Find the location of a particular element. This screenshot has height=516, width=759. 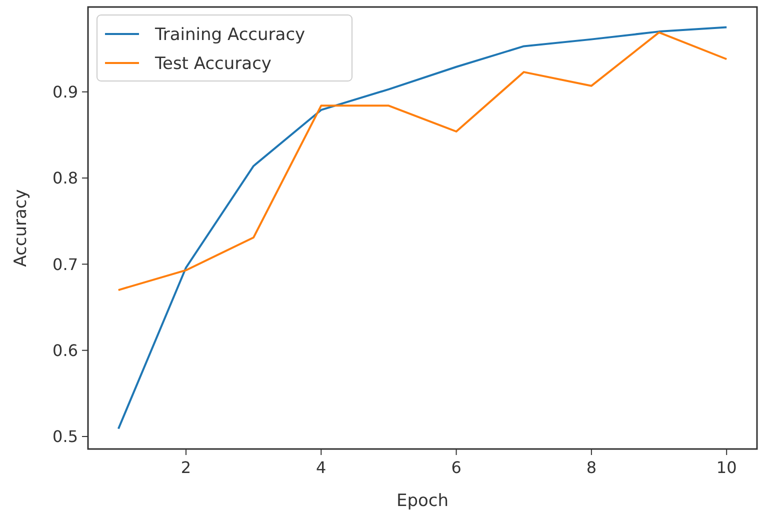

y-tick-label: 0.7 is located at coordinates (65, 264).